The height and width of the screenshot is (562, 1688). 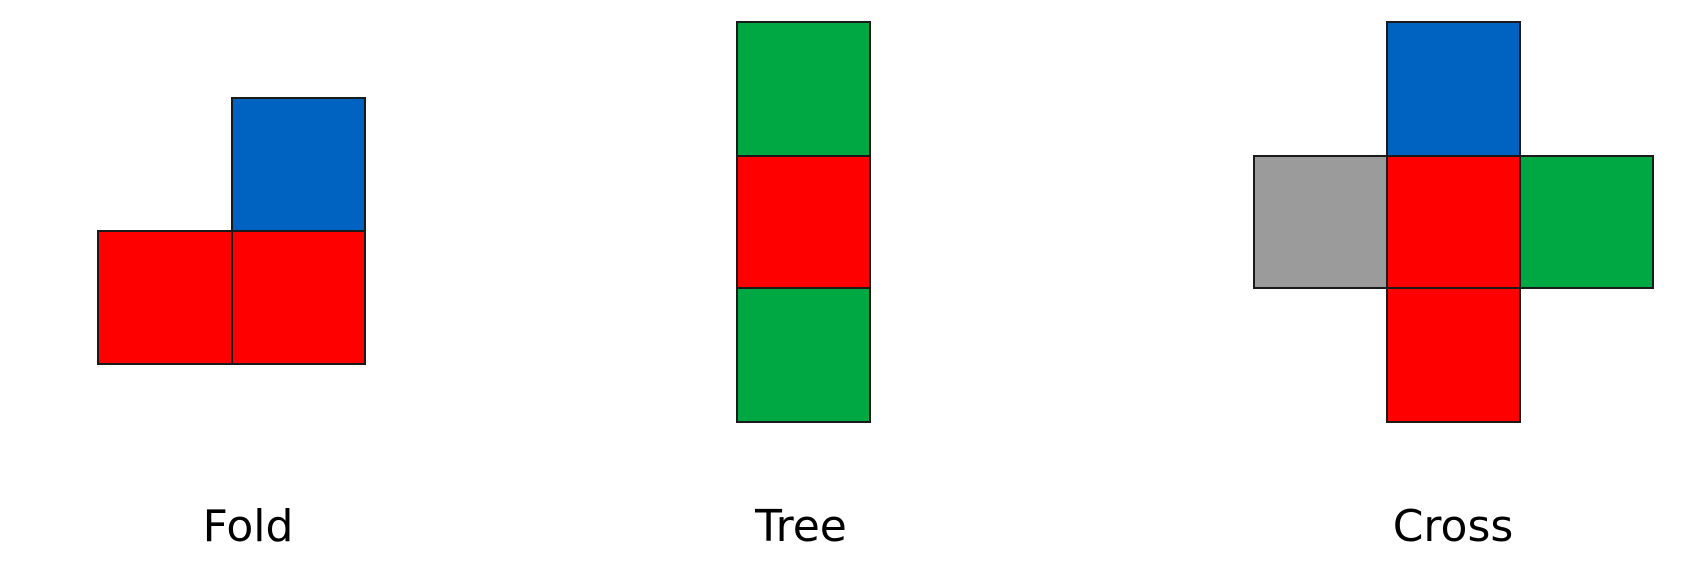 I want to click on cross-cell-left, so click(x=1320, y=222).